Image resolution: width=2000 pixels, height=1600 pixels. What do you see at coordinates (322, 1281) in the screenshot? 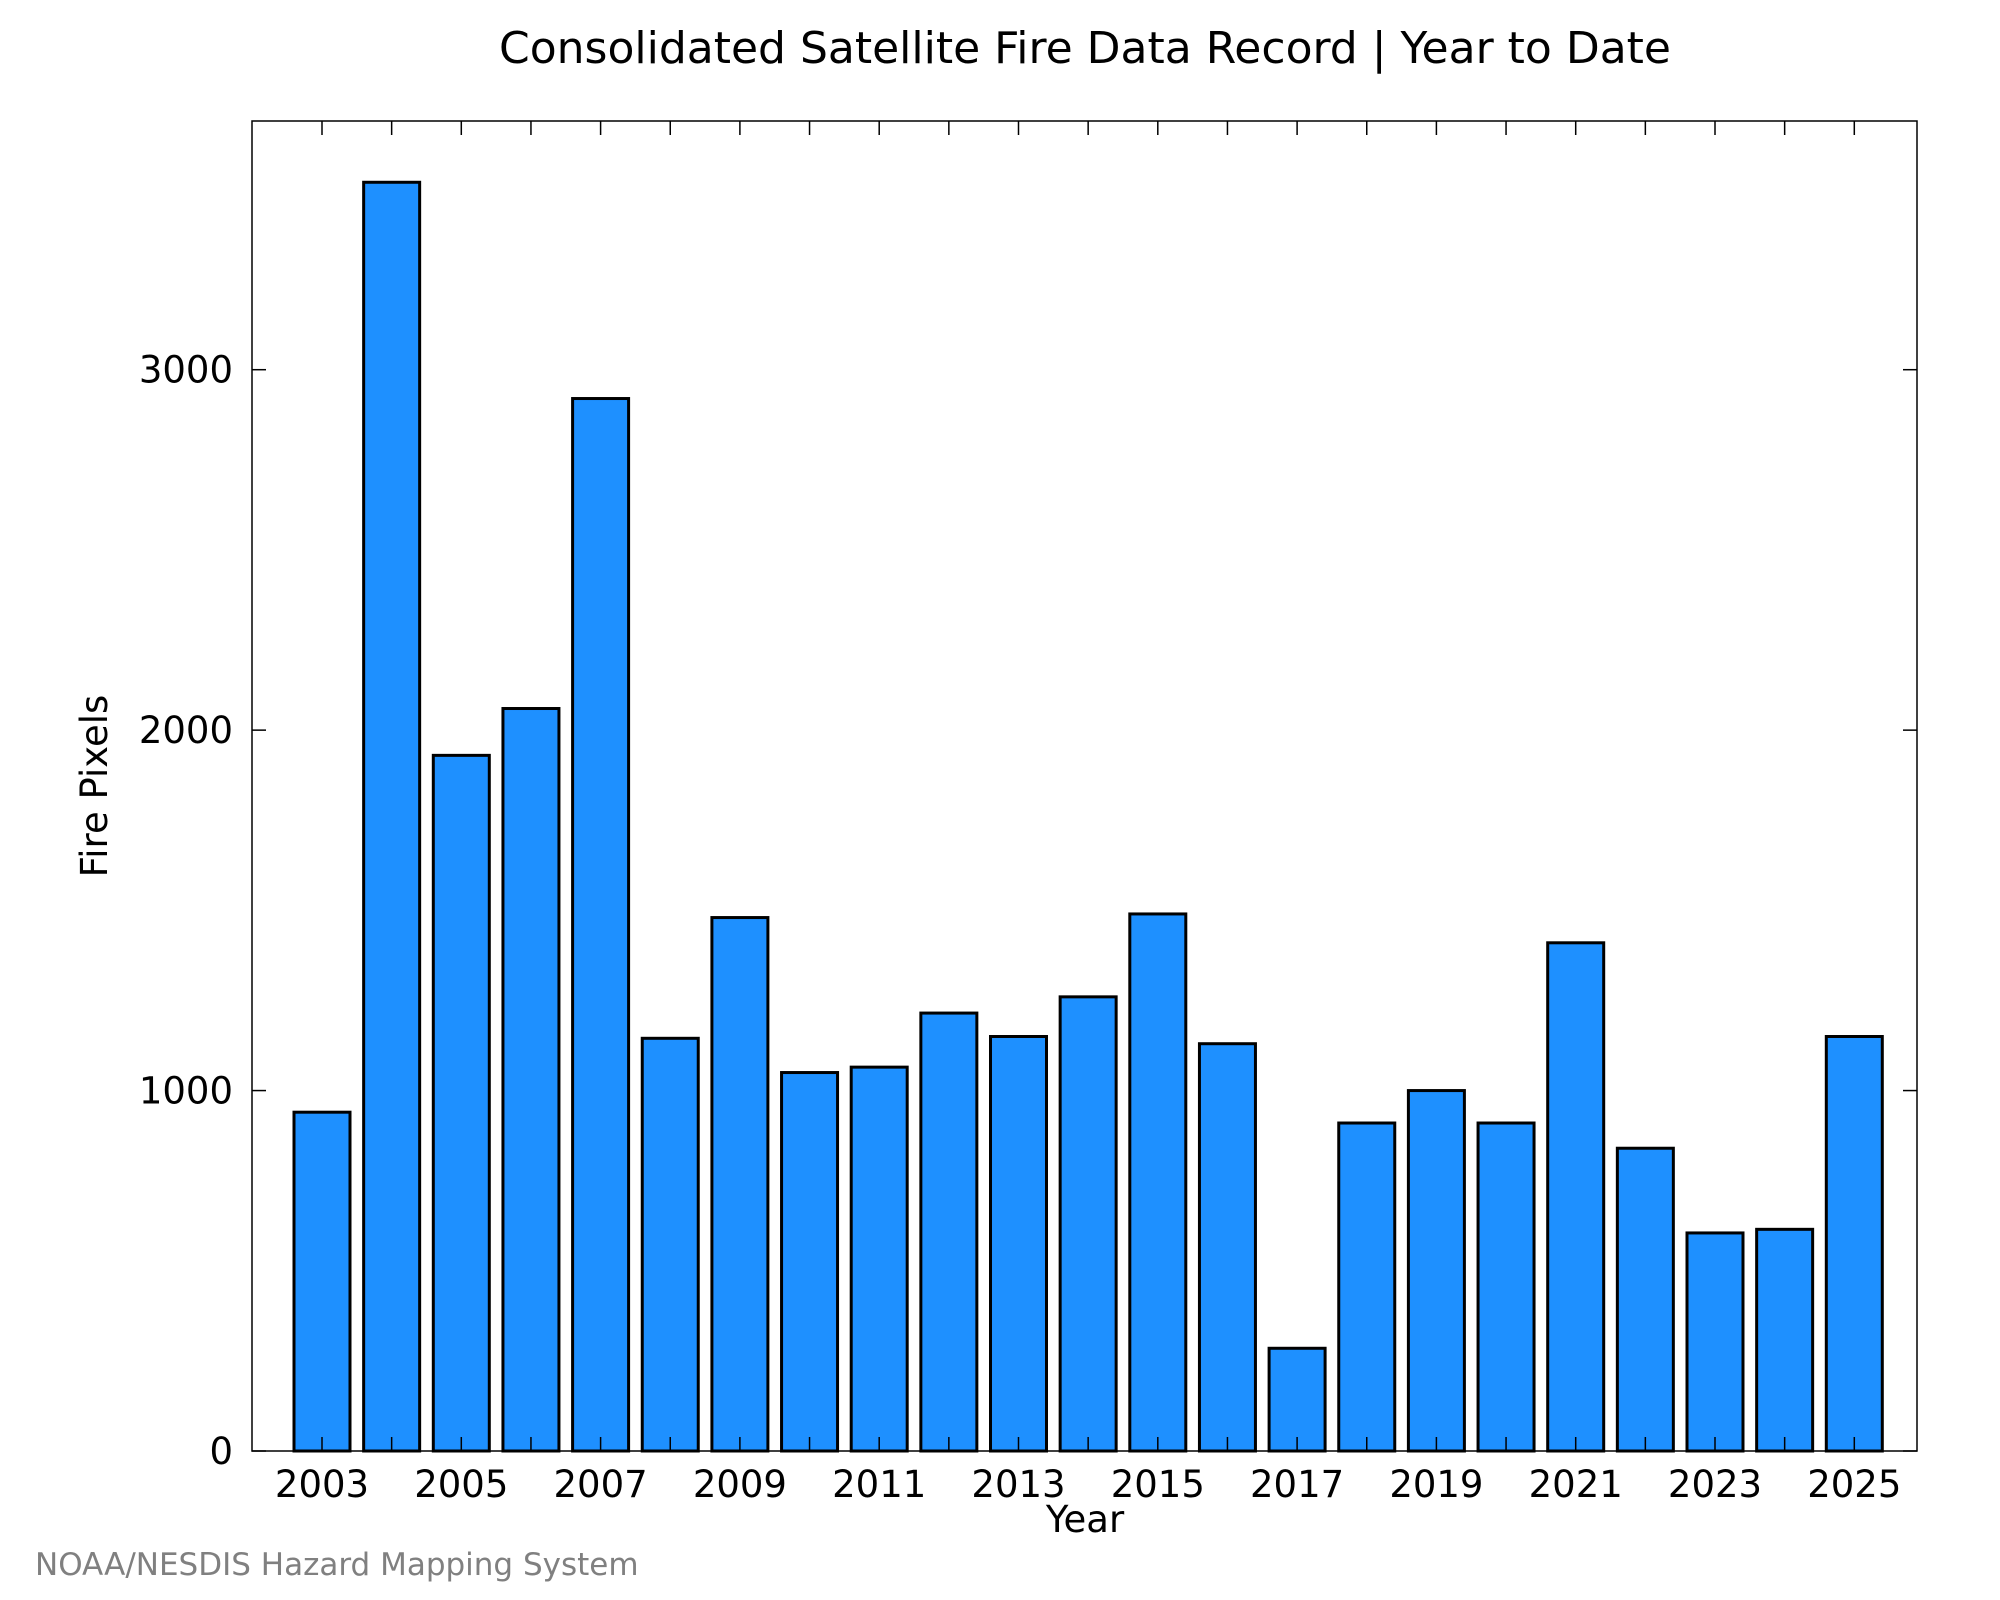
I see `bar-2003` at bounding box center [322, 1281].